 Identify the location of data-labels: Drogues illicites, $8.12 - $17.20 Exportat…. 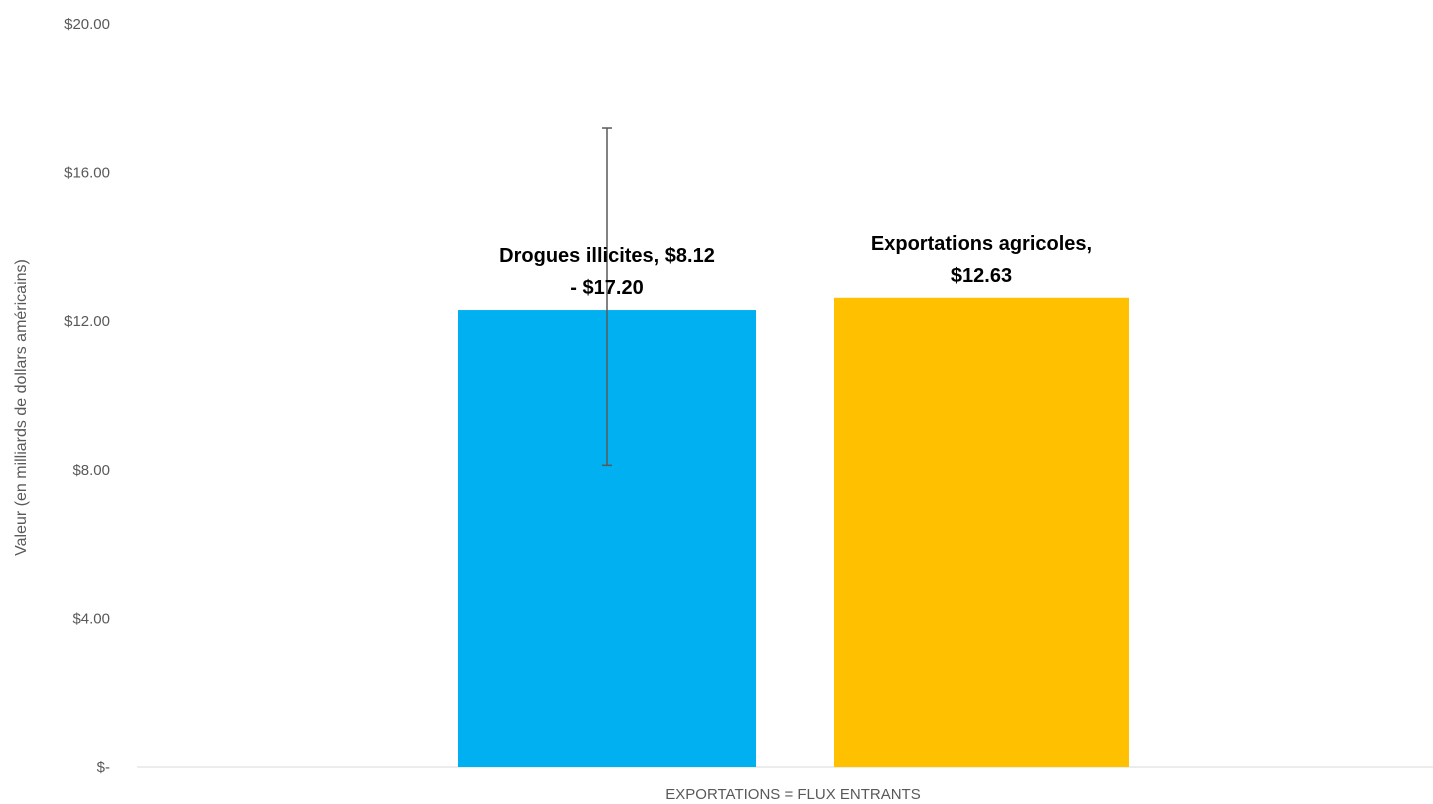
(795, 266).